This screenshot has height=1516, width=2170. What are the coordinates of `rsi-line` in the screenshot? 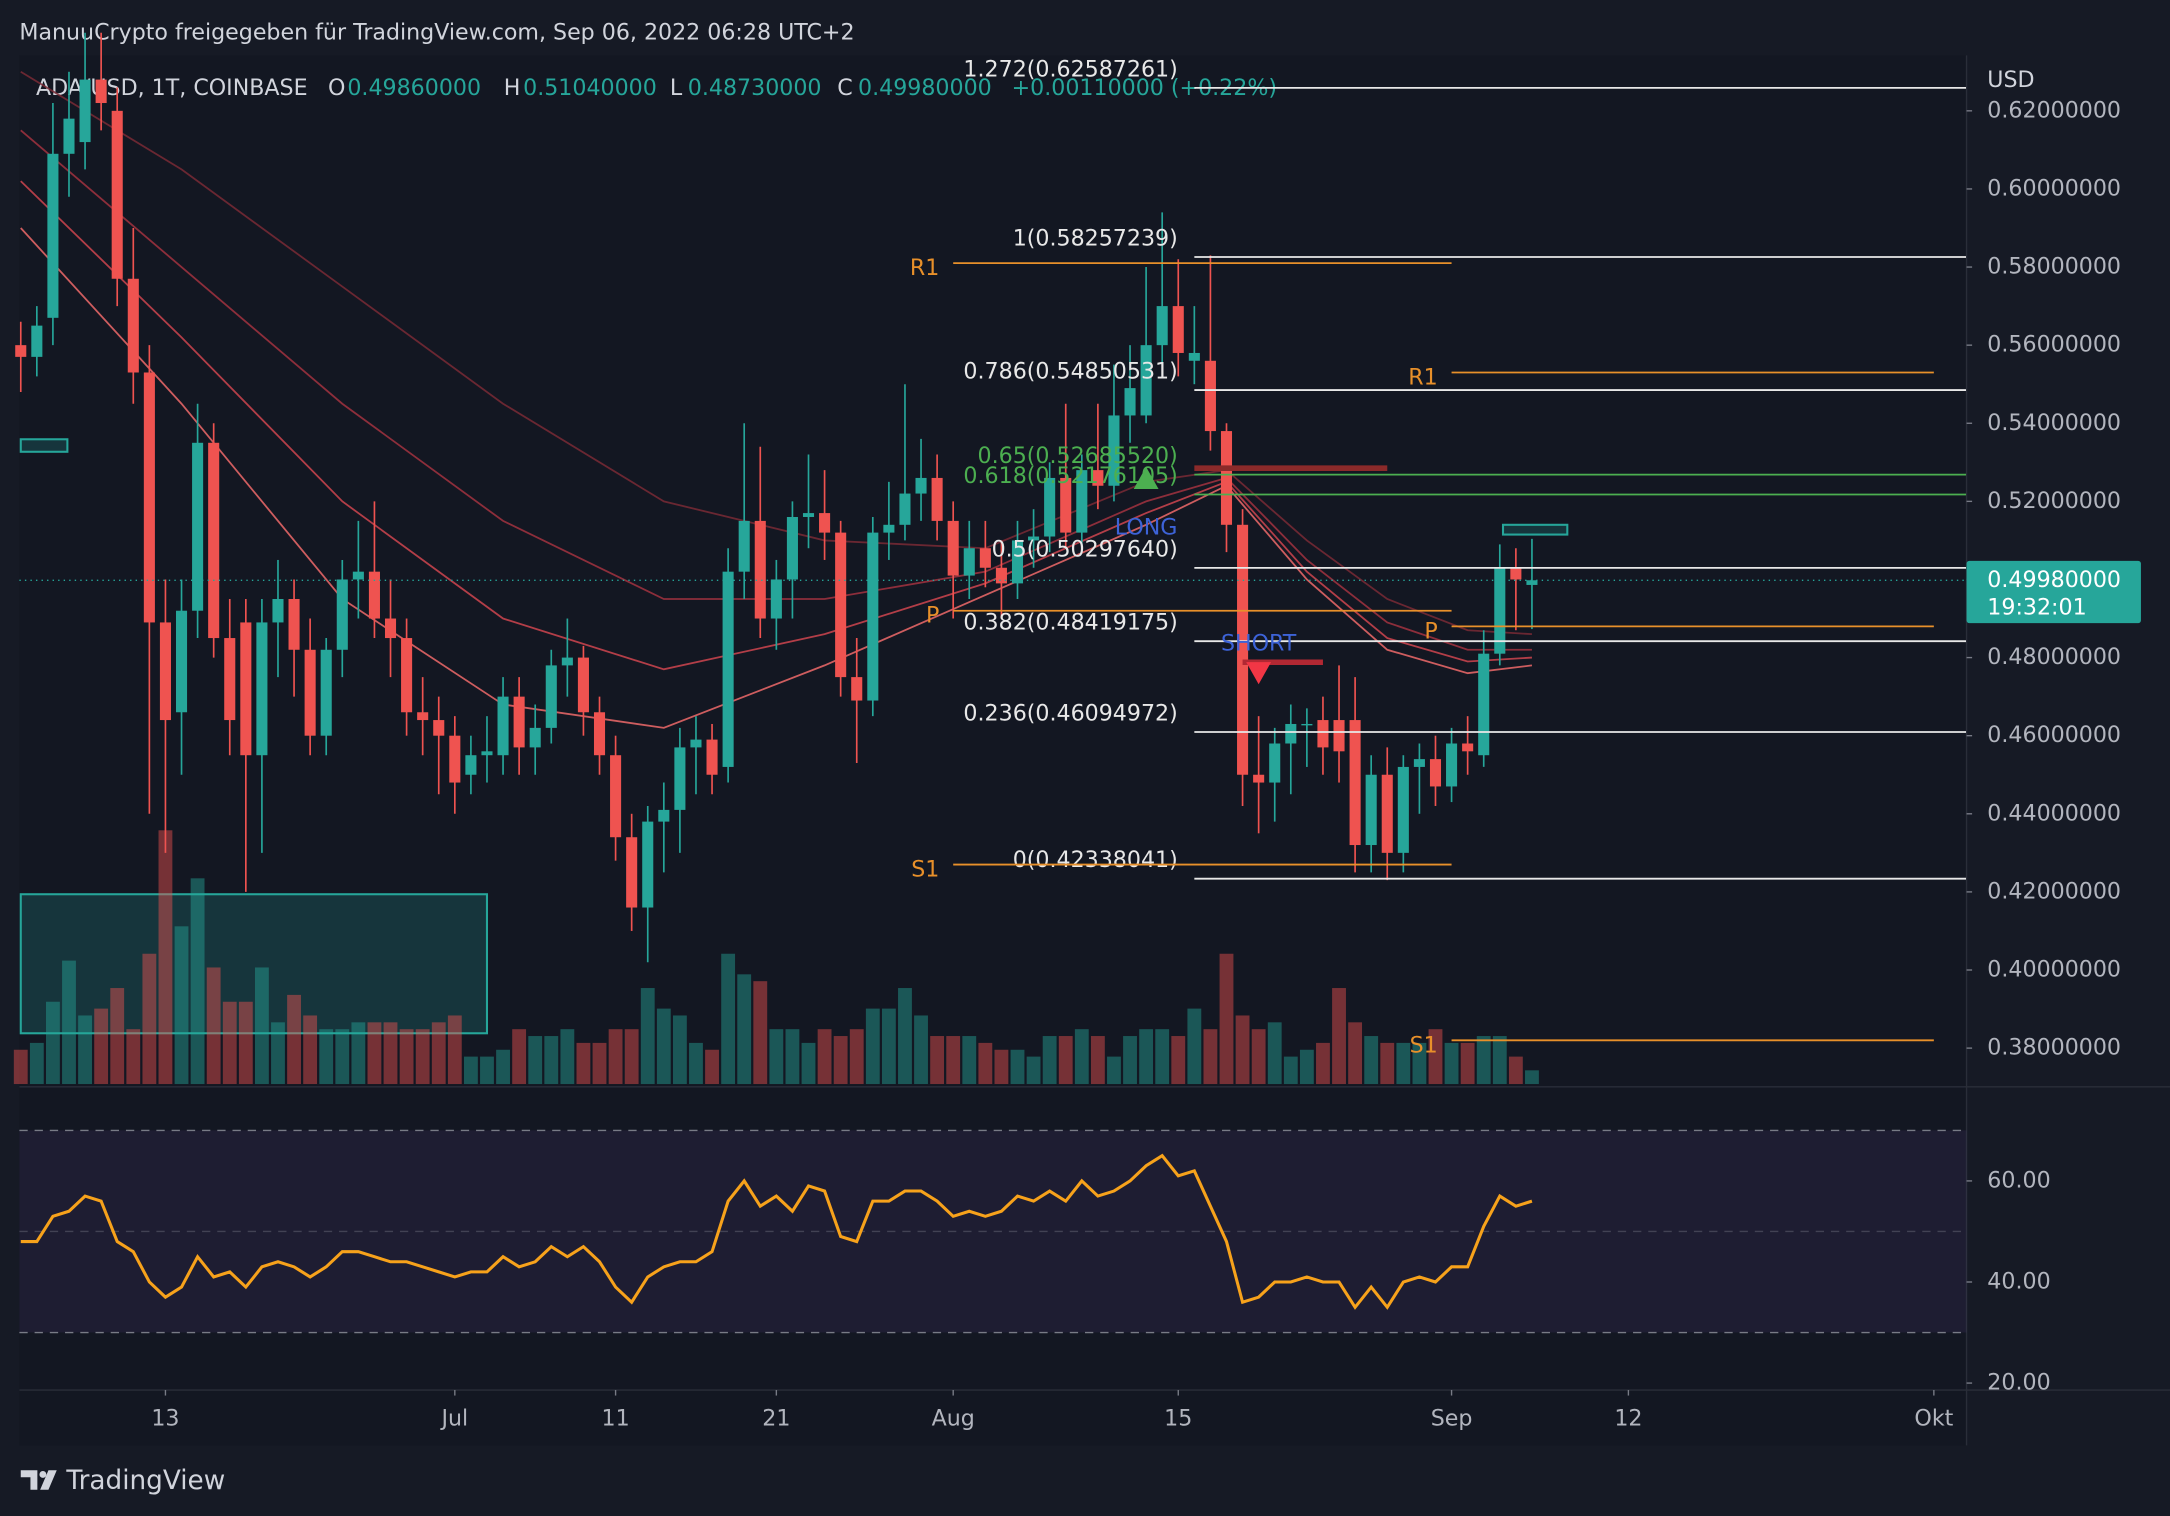 It's located at (776, 1231).